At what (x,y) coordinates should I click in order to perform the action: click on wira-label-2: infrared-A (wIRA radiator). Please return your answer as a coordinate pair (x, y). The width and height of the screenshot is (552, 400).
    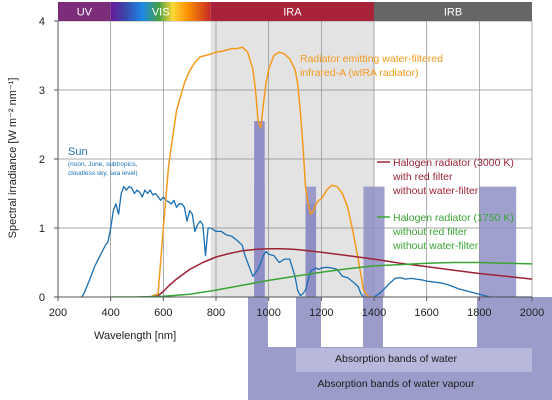
    Looking at the image, I should click on (359, 73).